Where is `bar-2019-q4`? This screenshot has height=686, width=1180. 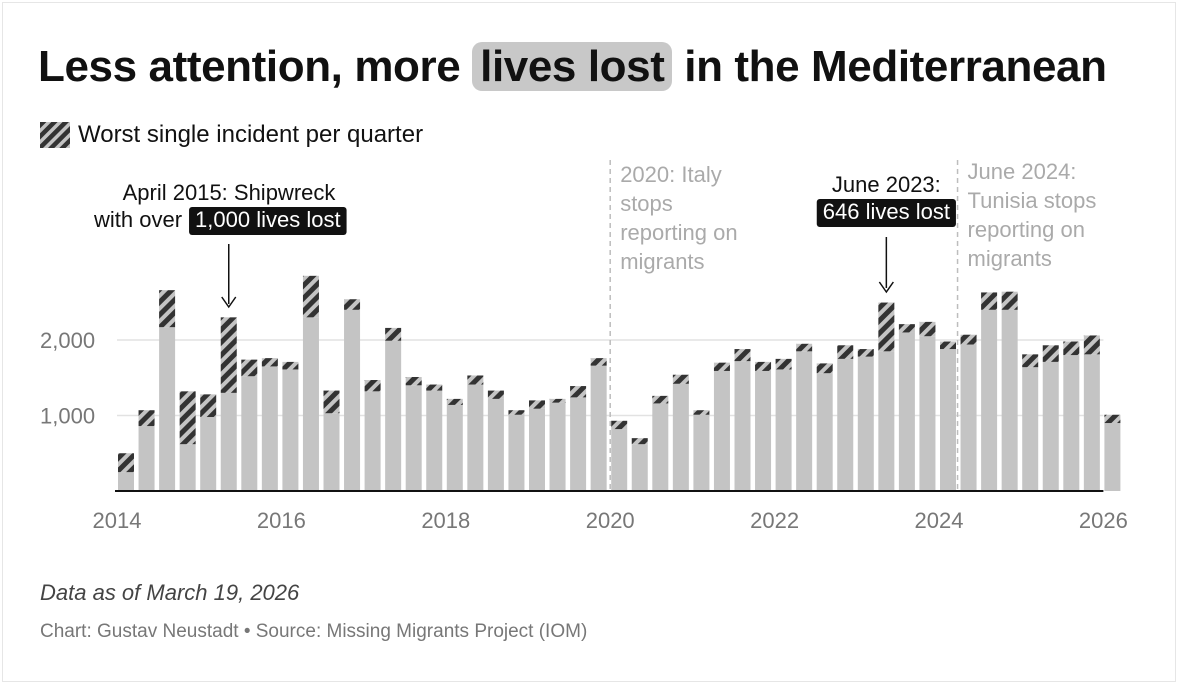 bar-2019-q4 is located at coordinates (598, 424).